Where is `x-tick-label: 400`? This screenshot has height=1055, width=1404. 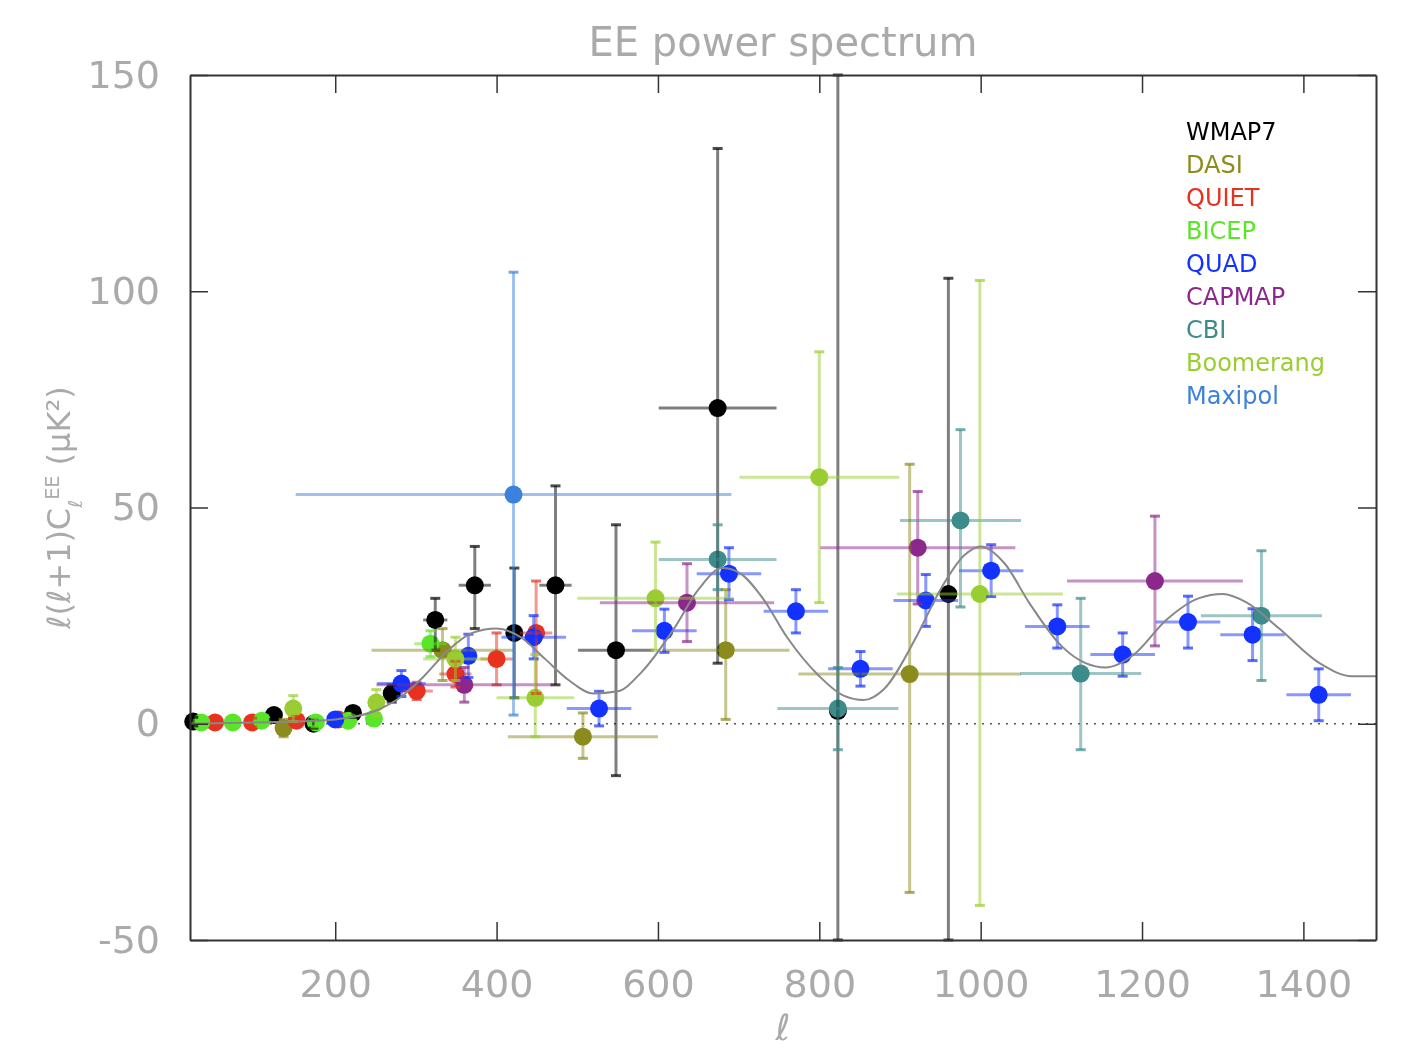 x-tick-label: 400 is located at coordinates (497, 983).